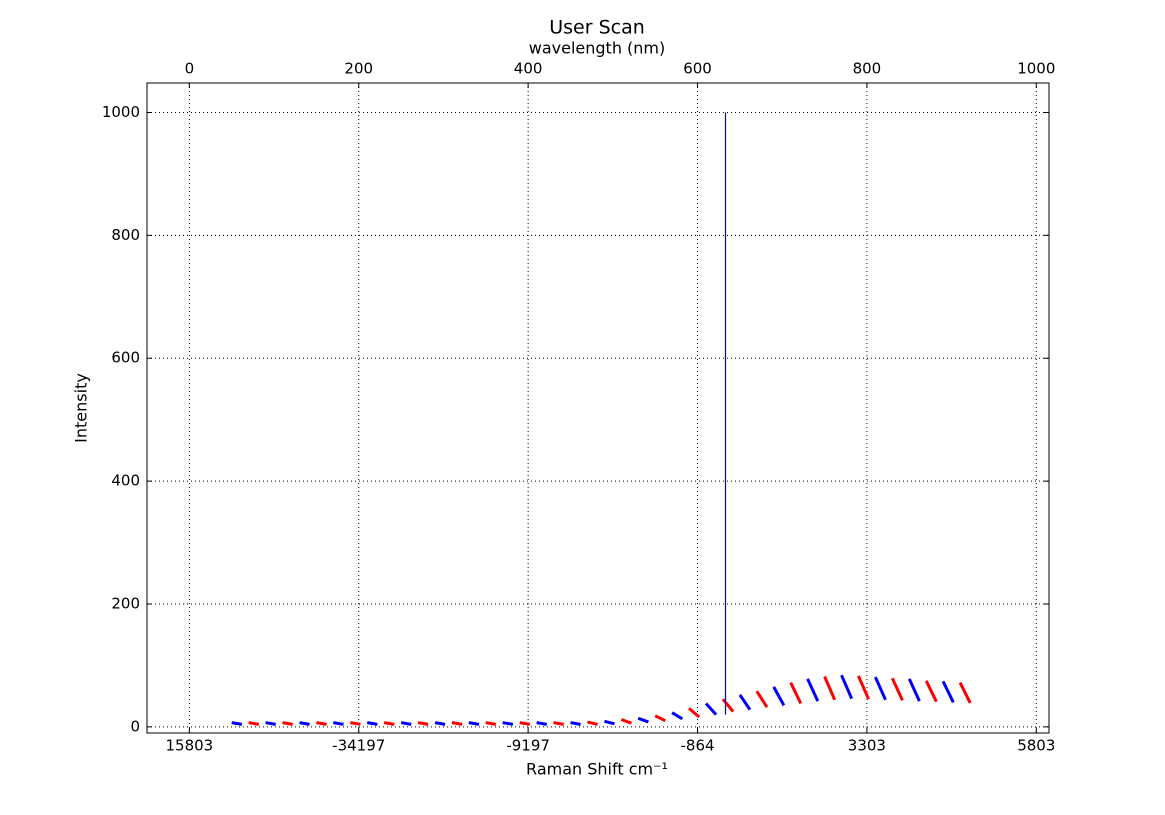  Describe the element at coordinates (597, 769) in the screenshot. I see `x-axis-label: Raman Shift cm⁻¹` at that location.